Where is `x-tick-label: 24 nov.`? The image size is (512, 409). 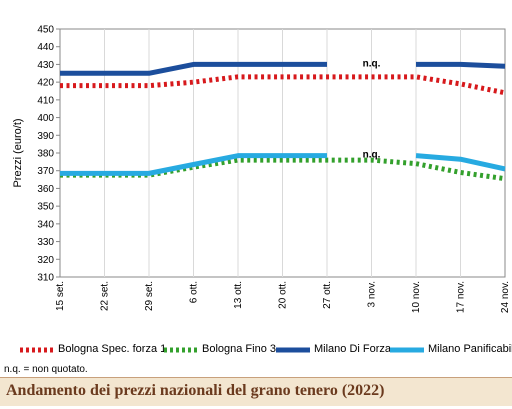
x-tick-label: 24 nov. is located at coordinates (505, 297).